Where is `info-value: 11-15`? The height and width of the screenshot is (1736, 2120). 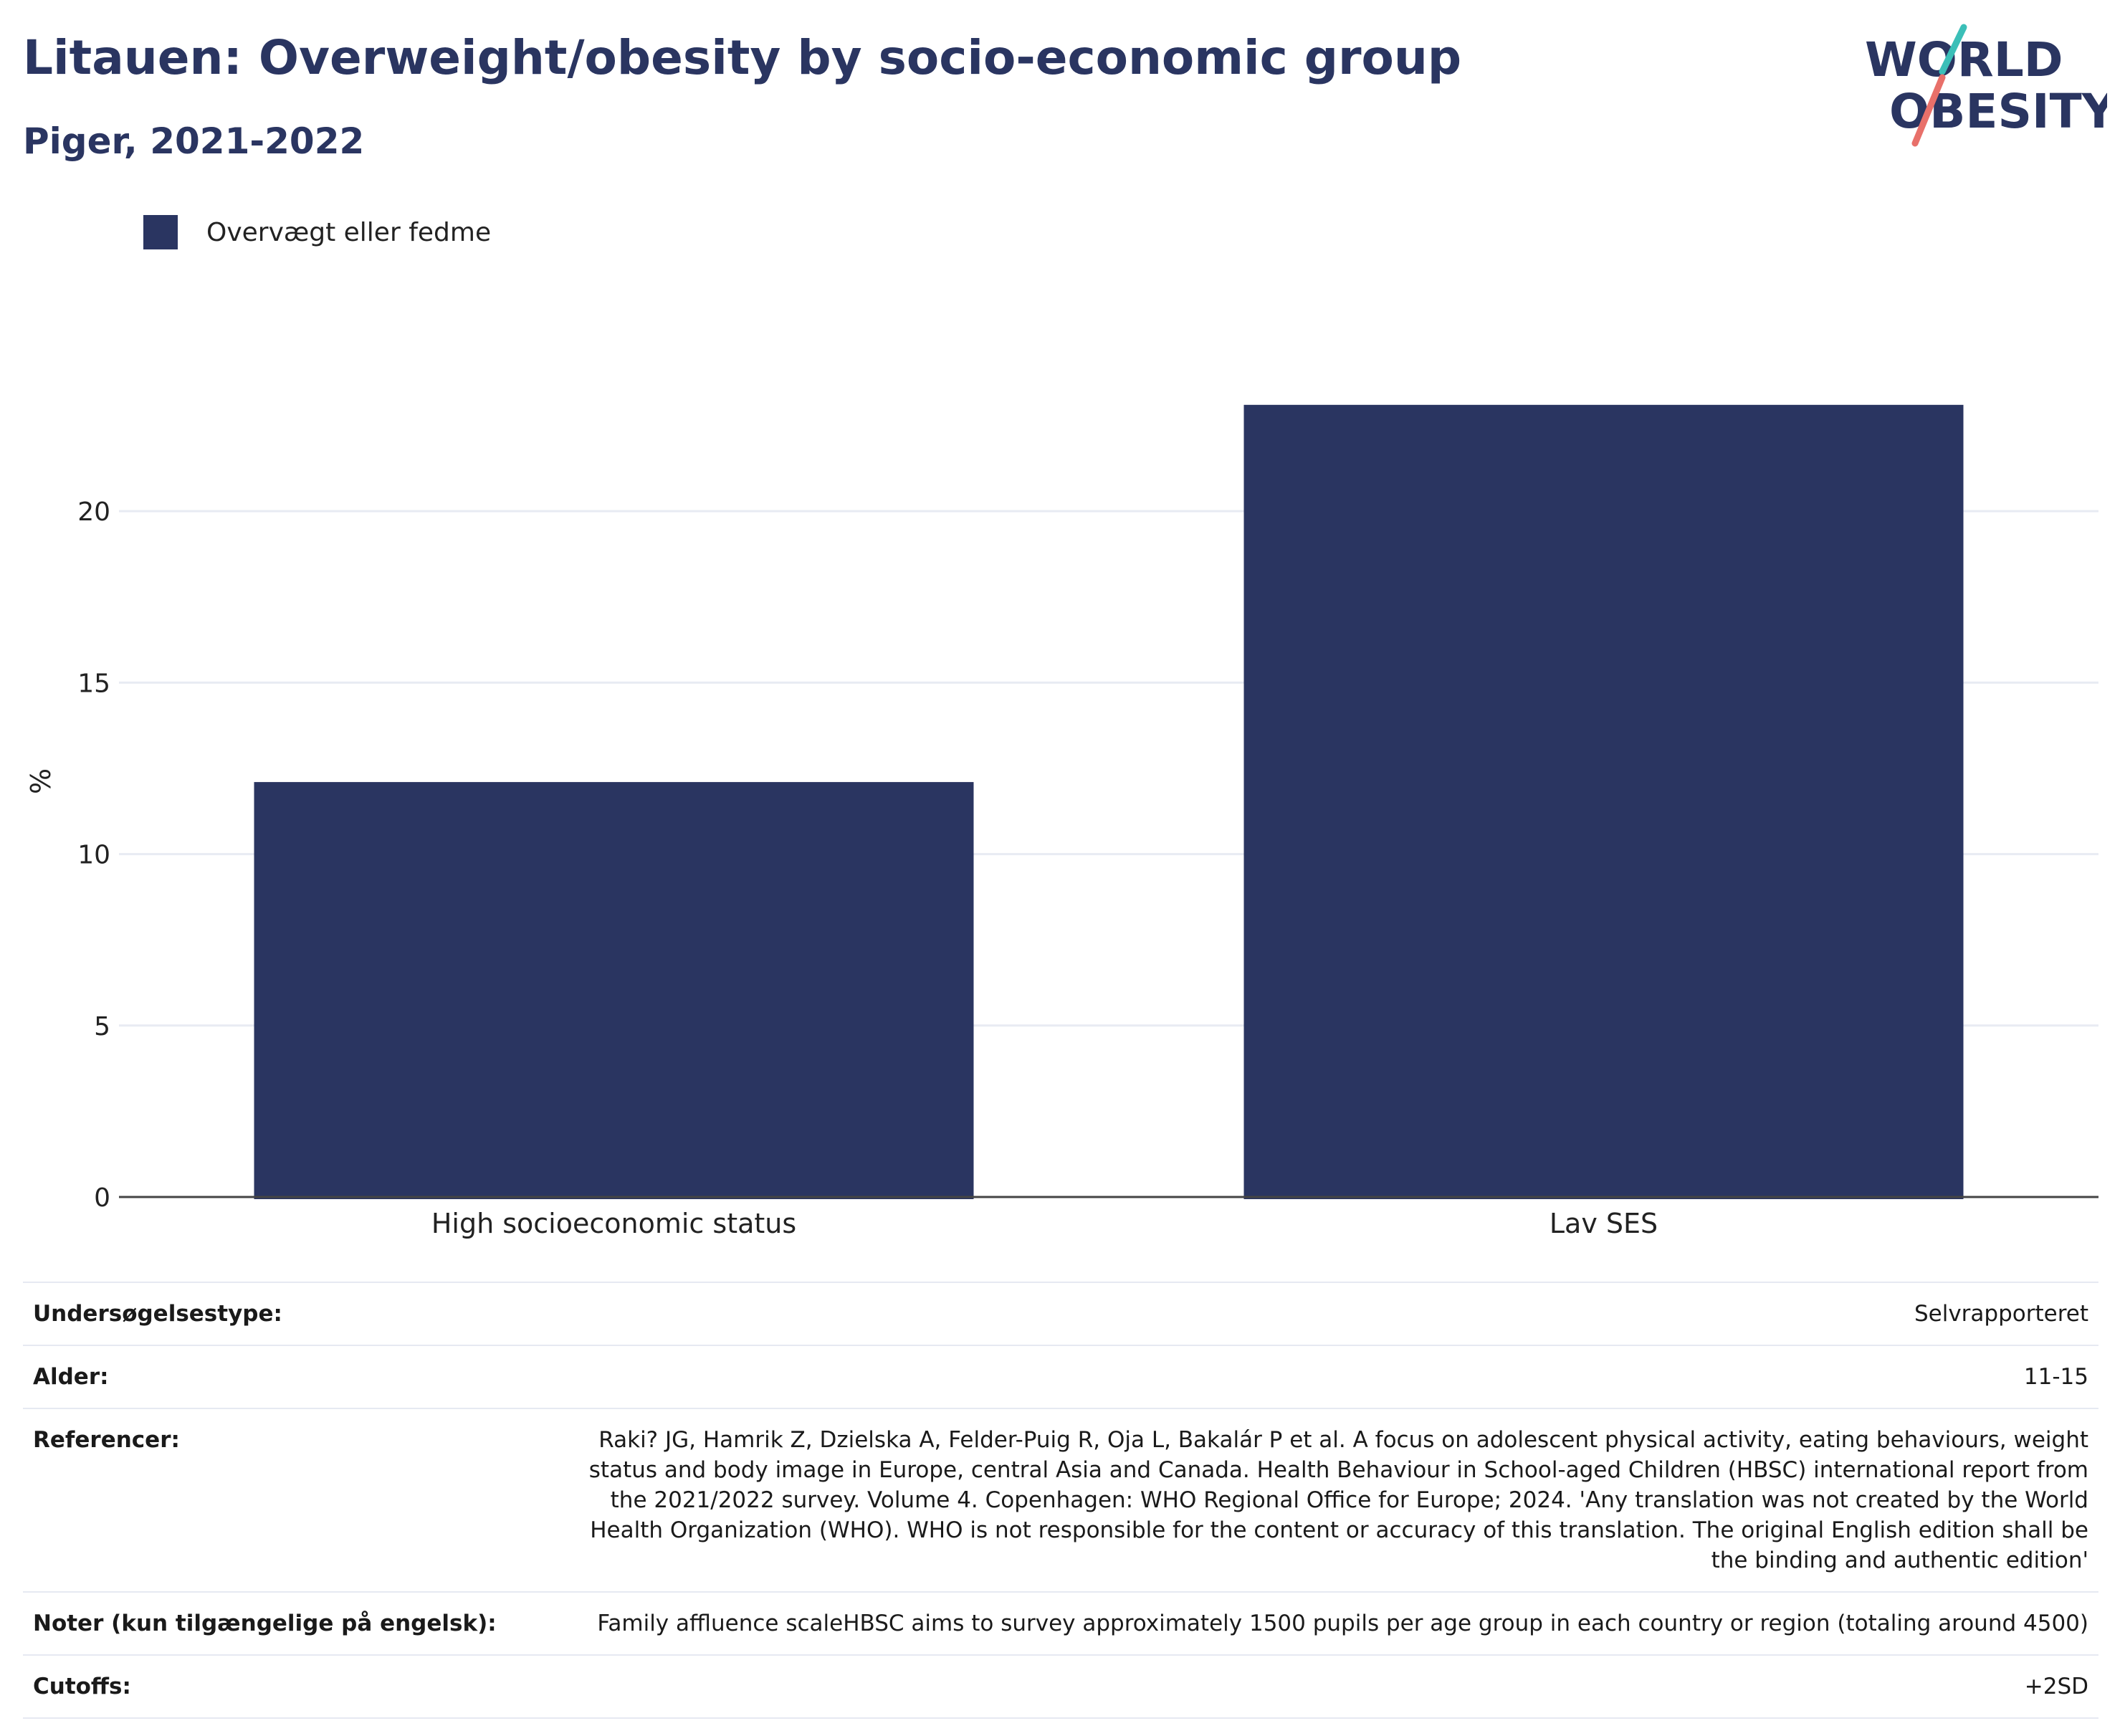 info-value: 11-15 is located at coordinates (2055, 1377).